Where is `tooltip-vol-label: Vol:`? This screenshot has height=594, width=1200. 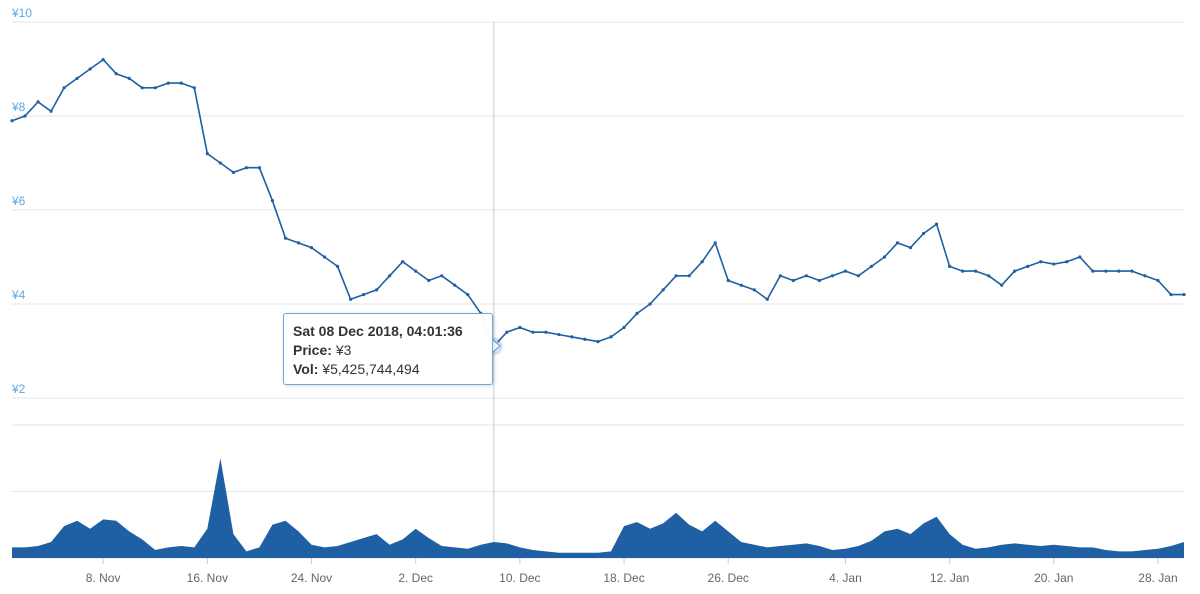
tooltip-vol-label: Vol: is located at coordinates (306, 369).